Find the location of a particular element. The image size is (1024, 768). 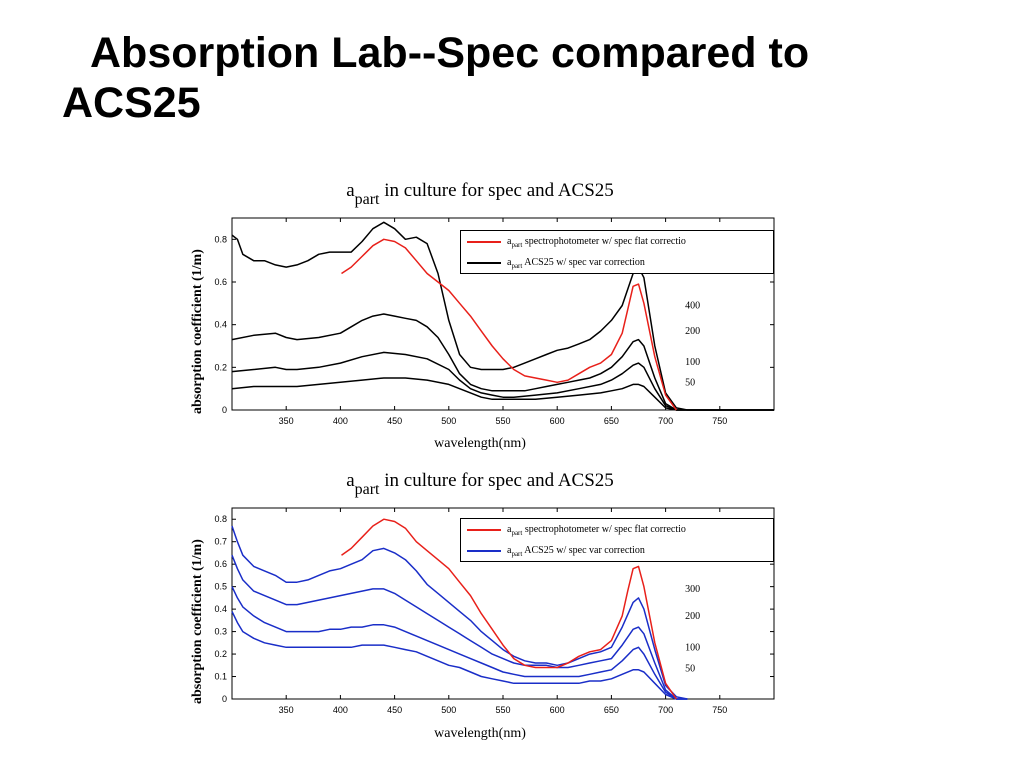

legend-swatch-black is located at coordinates (484, 263).